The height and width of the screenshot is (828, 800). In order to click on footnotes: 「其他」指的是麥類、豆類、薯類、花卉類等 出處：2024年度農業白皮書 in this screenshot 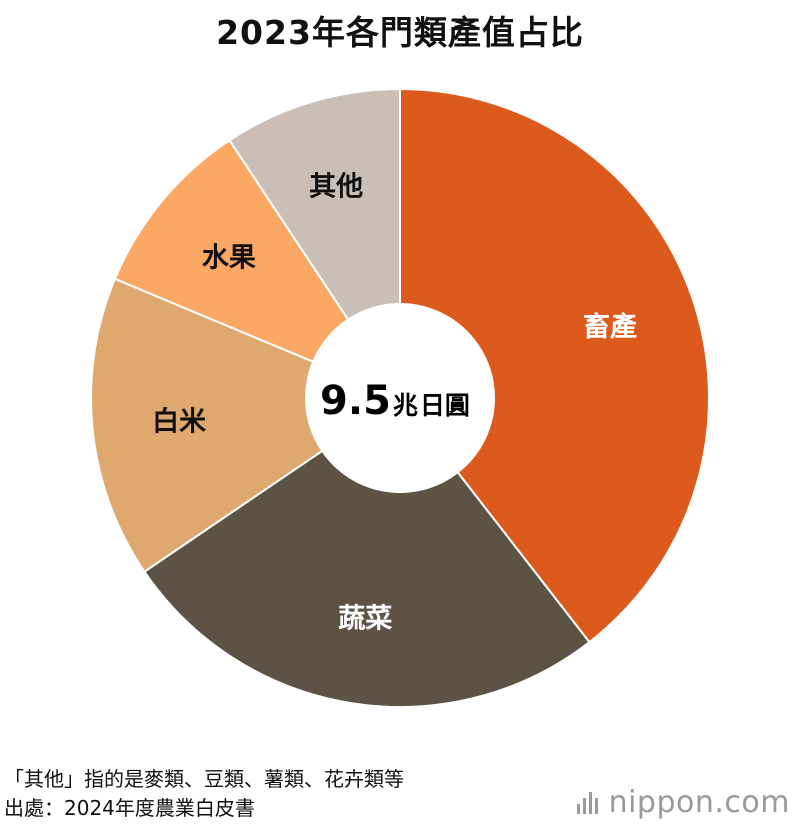, I will do `click(204, 794)`.